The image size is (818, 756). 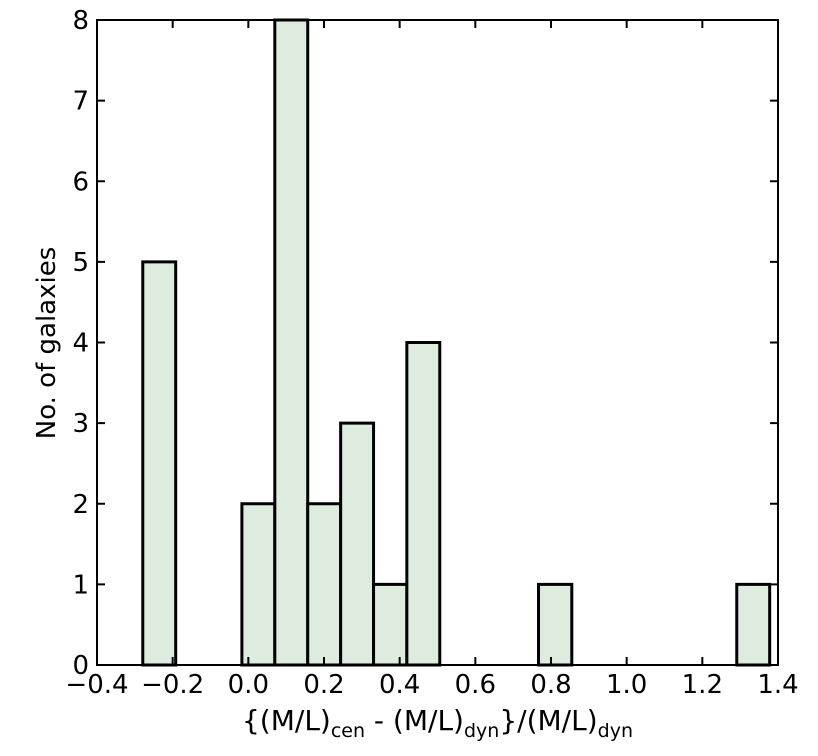 I want to click on x-tick-label: −0.4, so click(x=96, y=685).